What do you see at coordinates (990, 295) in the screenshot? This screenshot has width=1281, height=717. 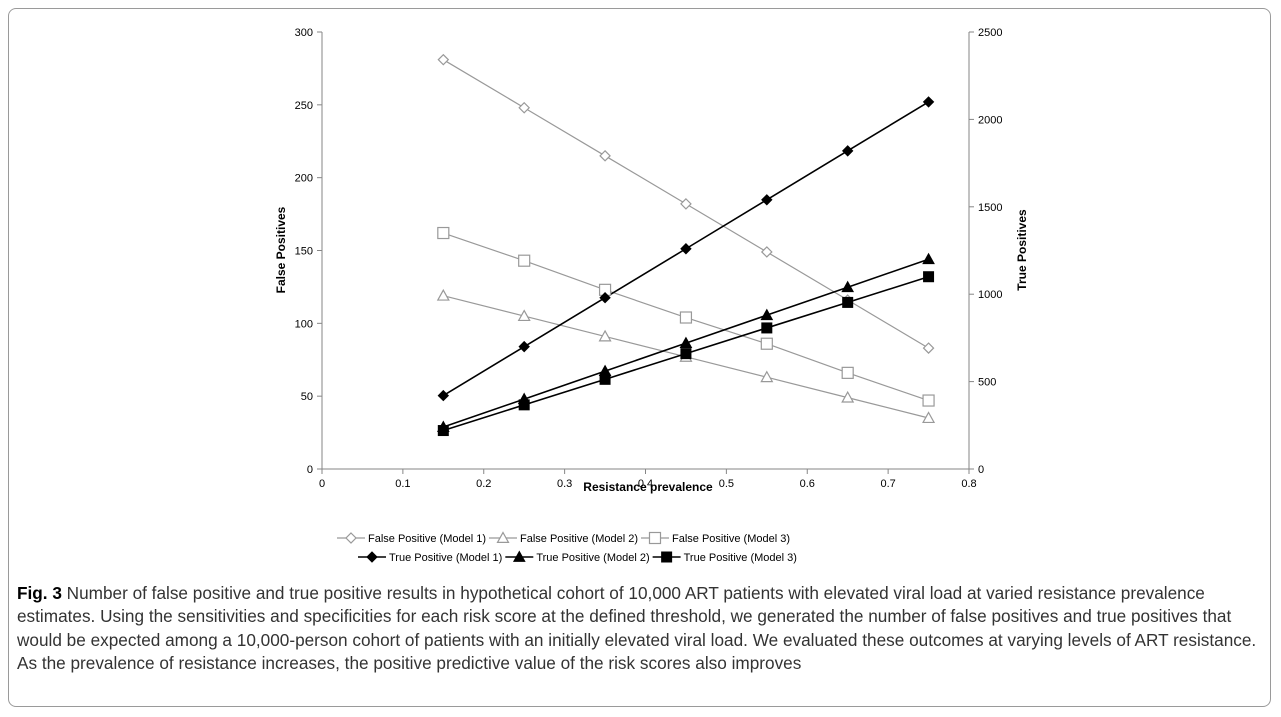 I see `y-right-tick-label: 1000` at bounding box center [990, 295].